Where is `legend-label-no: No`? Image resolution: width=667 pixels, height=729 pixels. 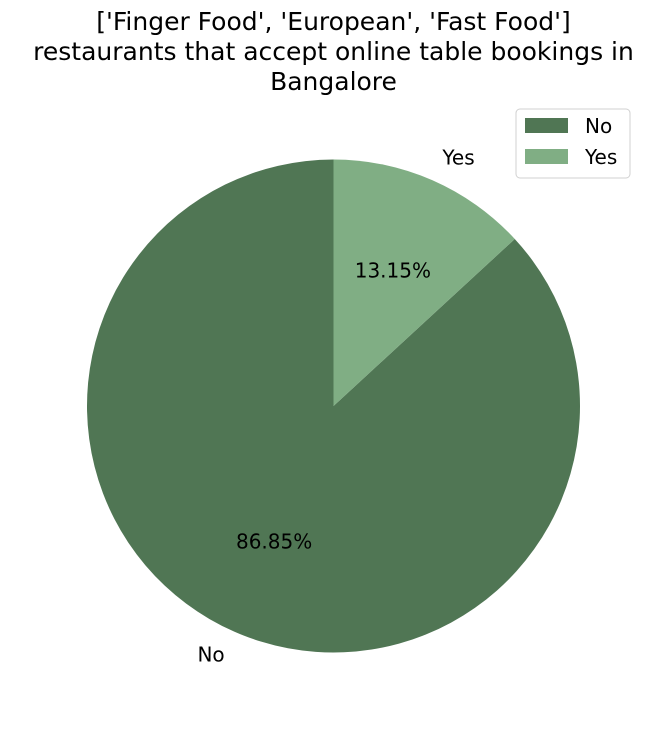
legend-label-no: No is located at coordinates (598, 126).